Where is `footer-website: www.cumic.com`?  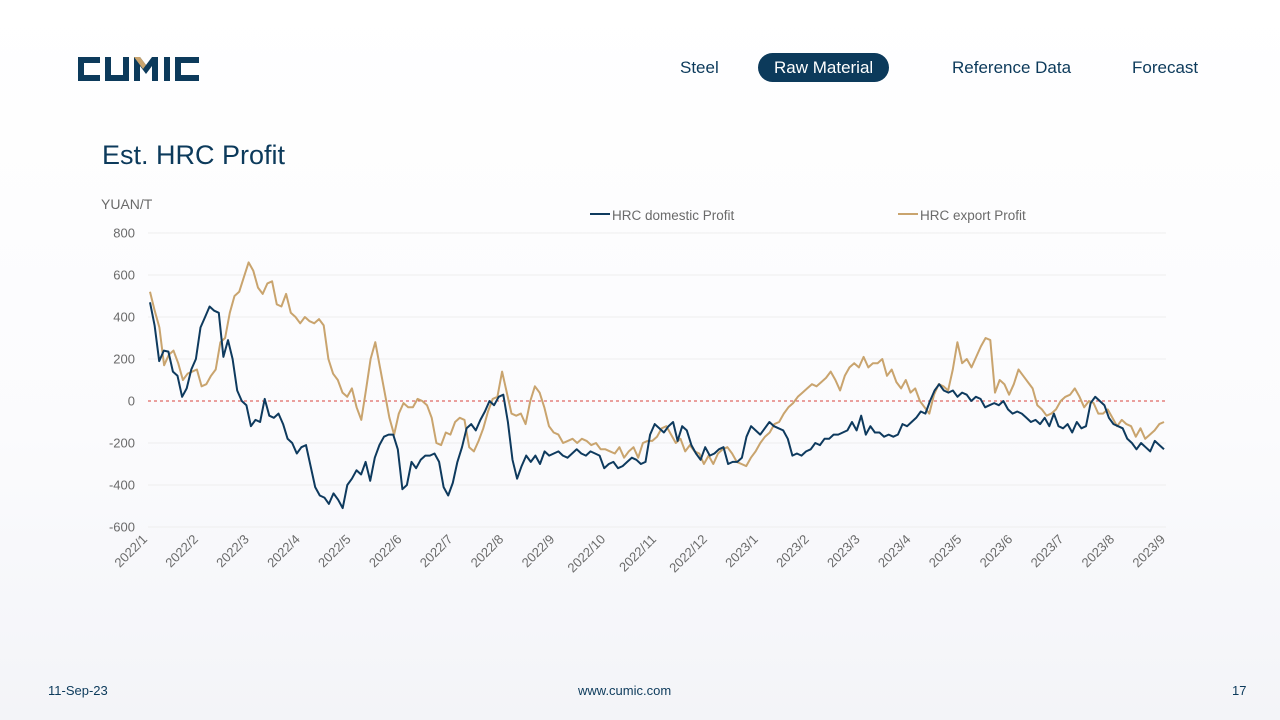
footer-website: www.cumic.com is located at coordinates (625, 690).